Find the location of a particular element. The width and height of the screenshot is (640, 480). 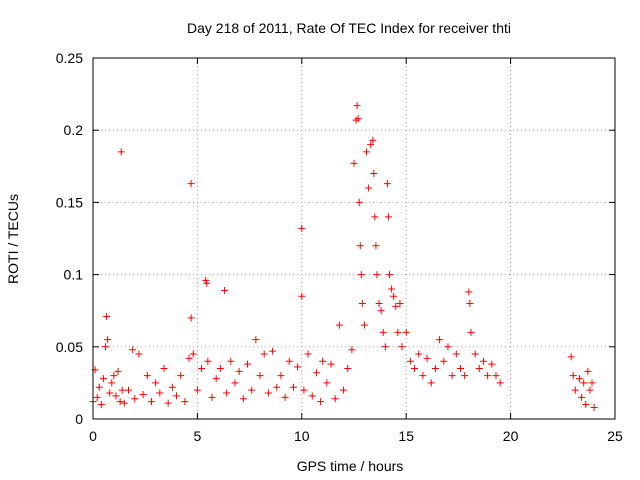

y-tick-label: 0.1 is located at coordinates (74, 275).